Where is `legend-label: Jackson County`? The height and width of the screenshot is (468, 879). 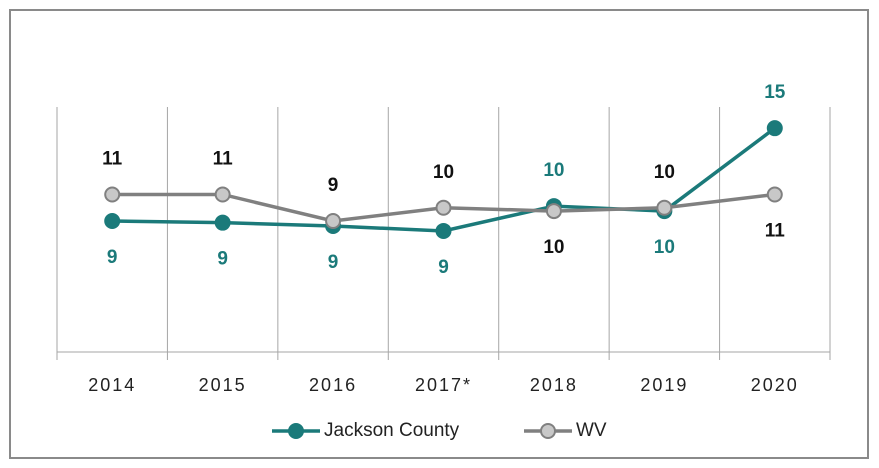 legend-label: Jackson County is located at coordinates (392, 430).